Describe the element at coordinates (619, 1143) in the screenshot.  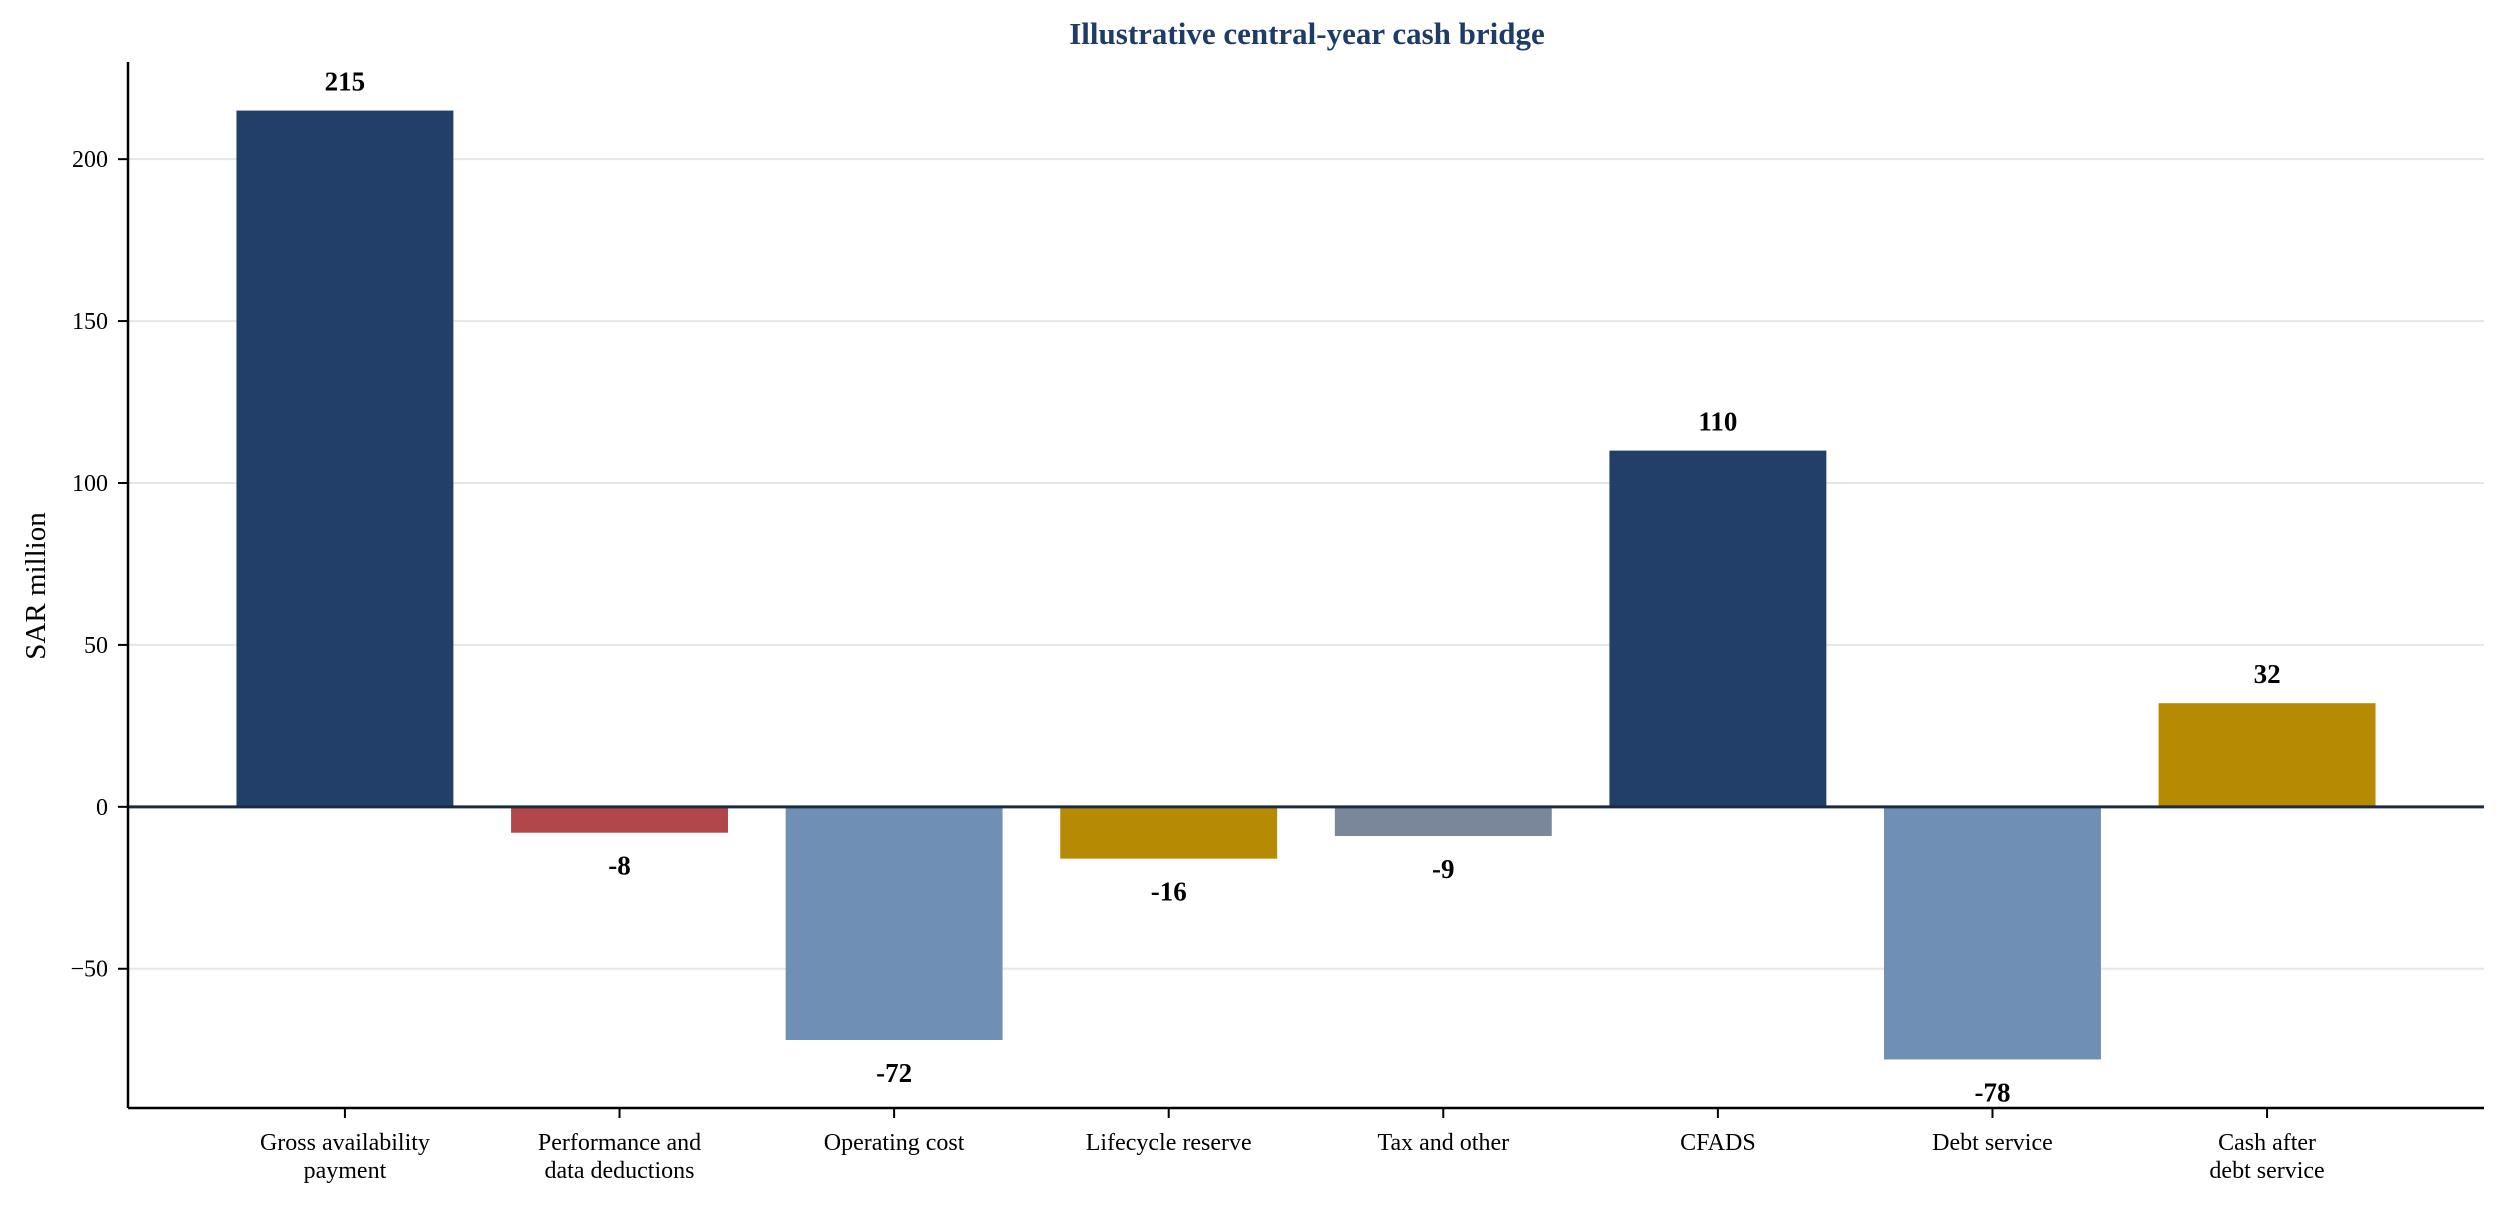
I see `x-tick-label-line: Performance and` at that location.